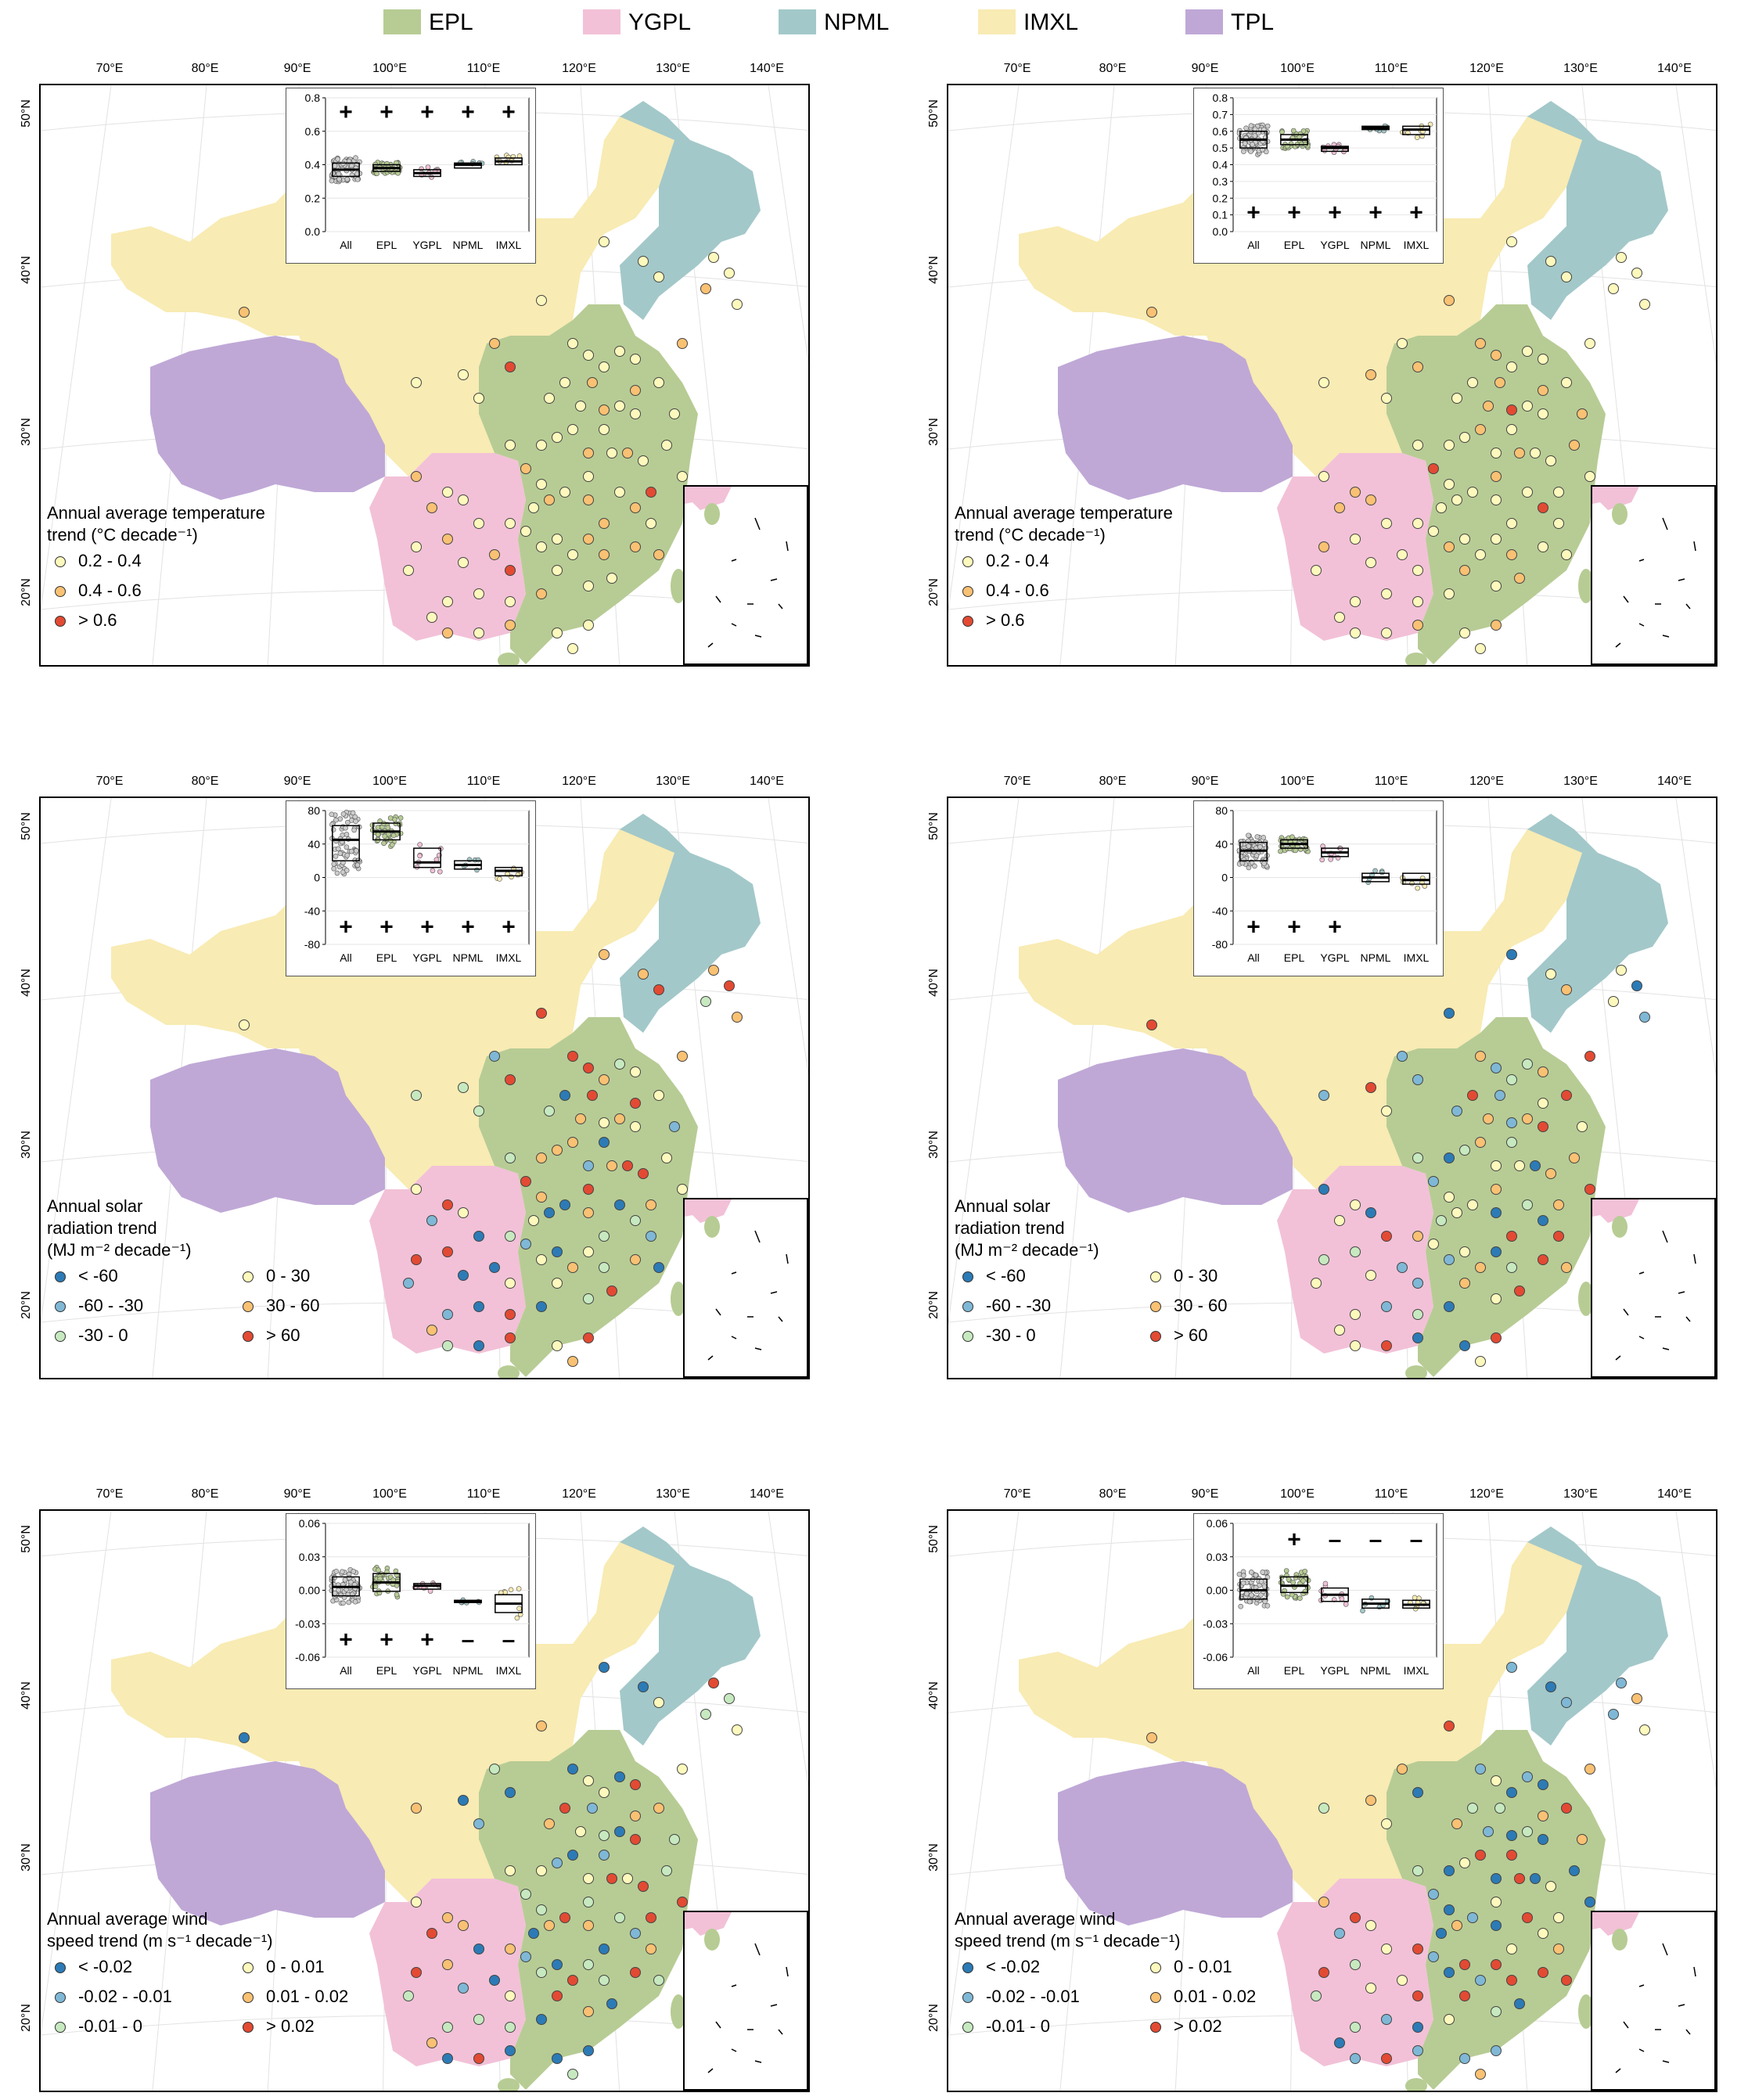  What do you see at coordinates (1217, 1557) in the screenshot?
I see `box-ytick: 0.03` at bounding box center [1217, 1557].